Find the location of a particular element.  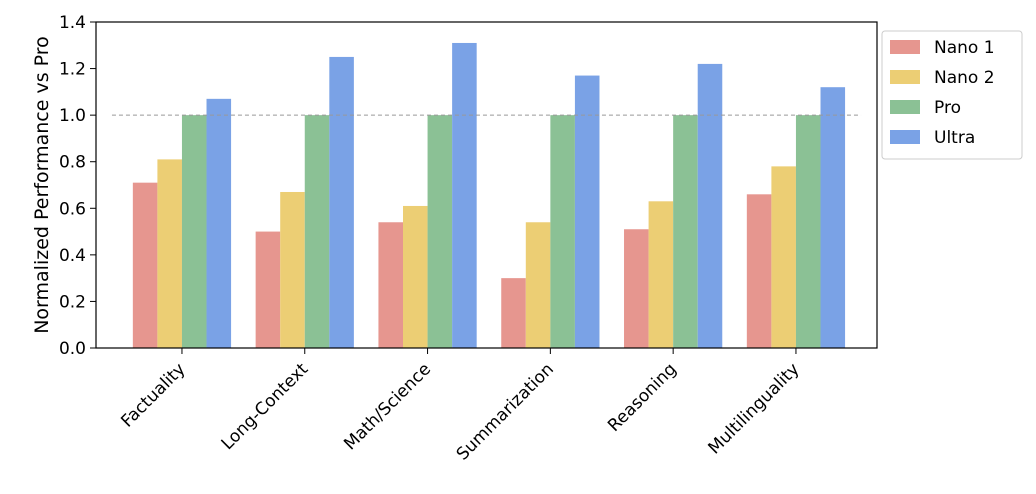

bar-nano-1-factuality is located at coordinates (145, 265).